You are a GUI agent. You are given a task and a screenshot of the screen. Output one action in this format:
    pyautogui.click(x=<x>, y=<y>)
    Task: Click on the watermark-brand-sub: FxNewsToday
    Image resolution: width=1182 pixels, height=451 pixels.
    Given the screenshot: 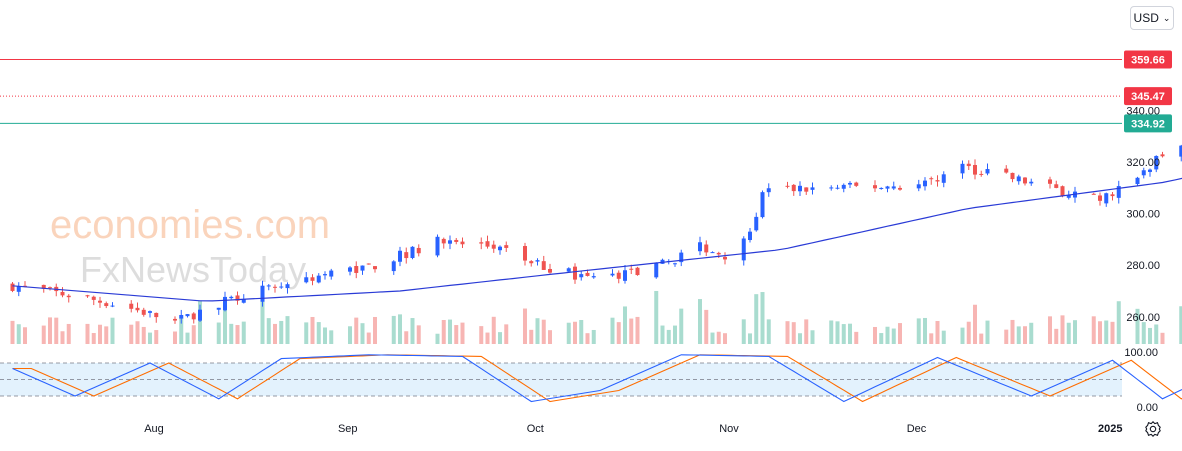 What is the action you would take?
    pyautogui.click(x=193, y=269)
    